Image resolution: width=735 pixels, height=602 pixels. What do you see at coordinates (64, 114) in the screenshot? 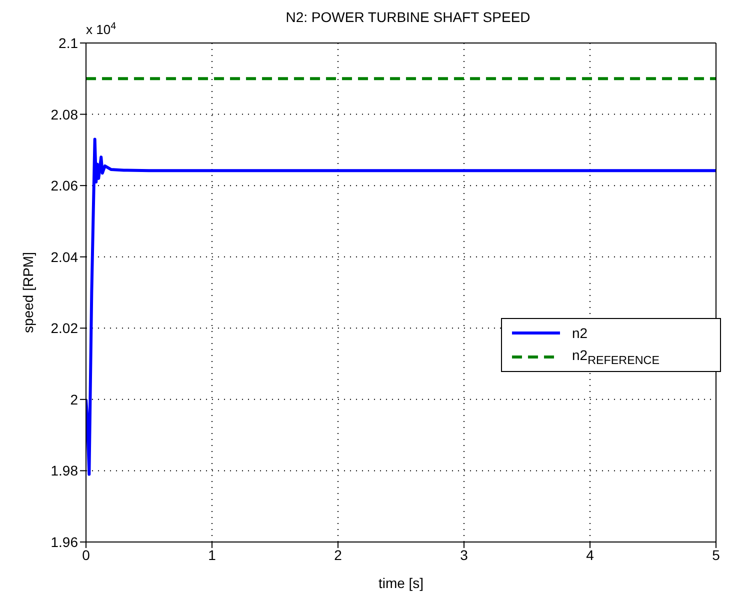
I see `y-tick-label: 2.08` at bounding box center [64, 114].